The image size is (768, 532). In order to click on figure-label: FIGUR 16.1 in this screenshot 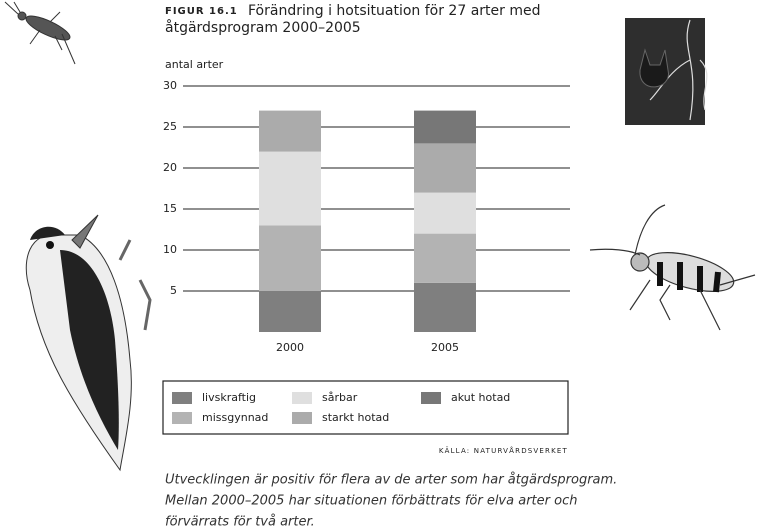, I will do `click(201, 11)`.